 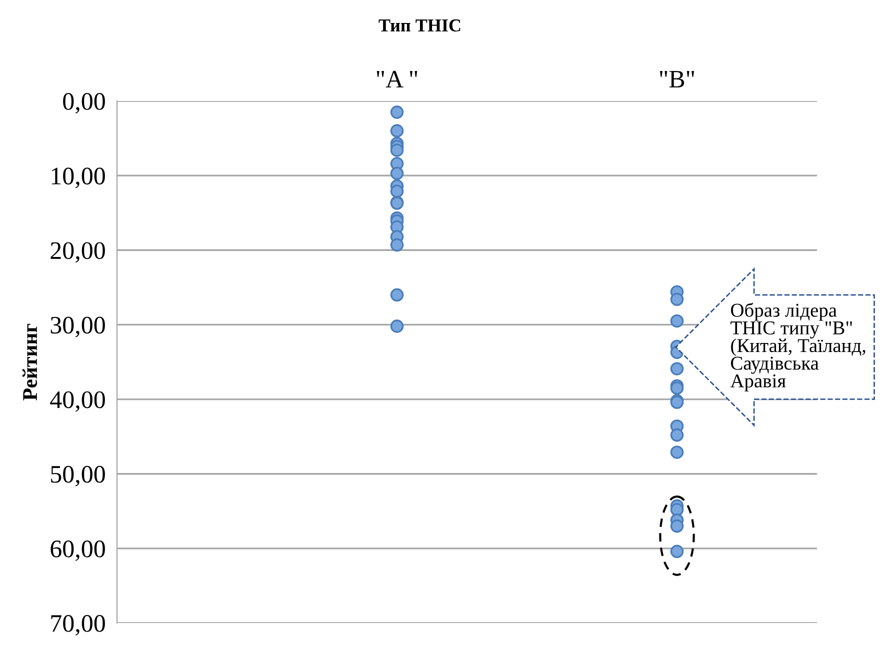 What do you see at coordinates (30, 362) in the screenshot?
I see `y-axis-title: Рейтинг` at bounding box center [30, 362].